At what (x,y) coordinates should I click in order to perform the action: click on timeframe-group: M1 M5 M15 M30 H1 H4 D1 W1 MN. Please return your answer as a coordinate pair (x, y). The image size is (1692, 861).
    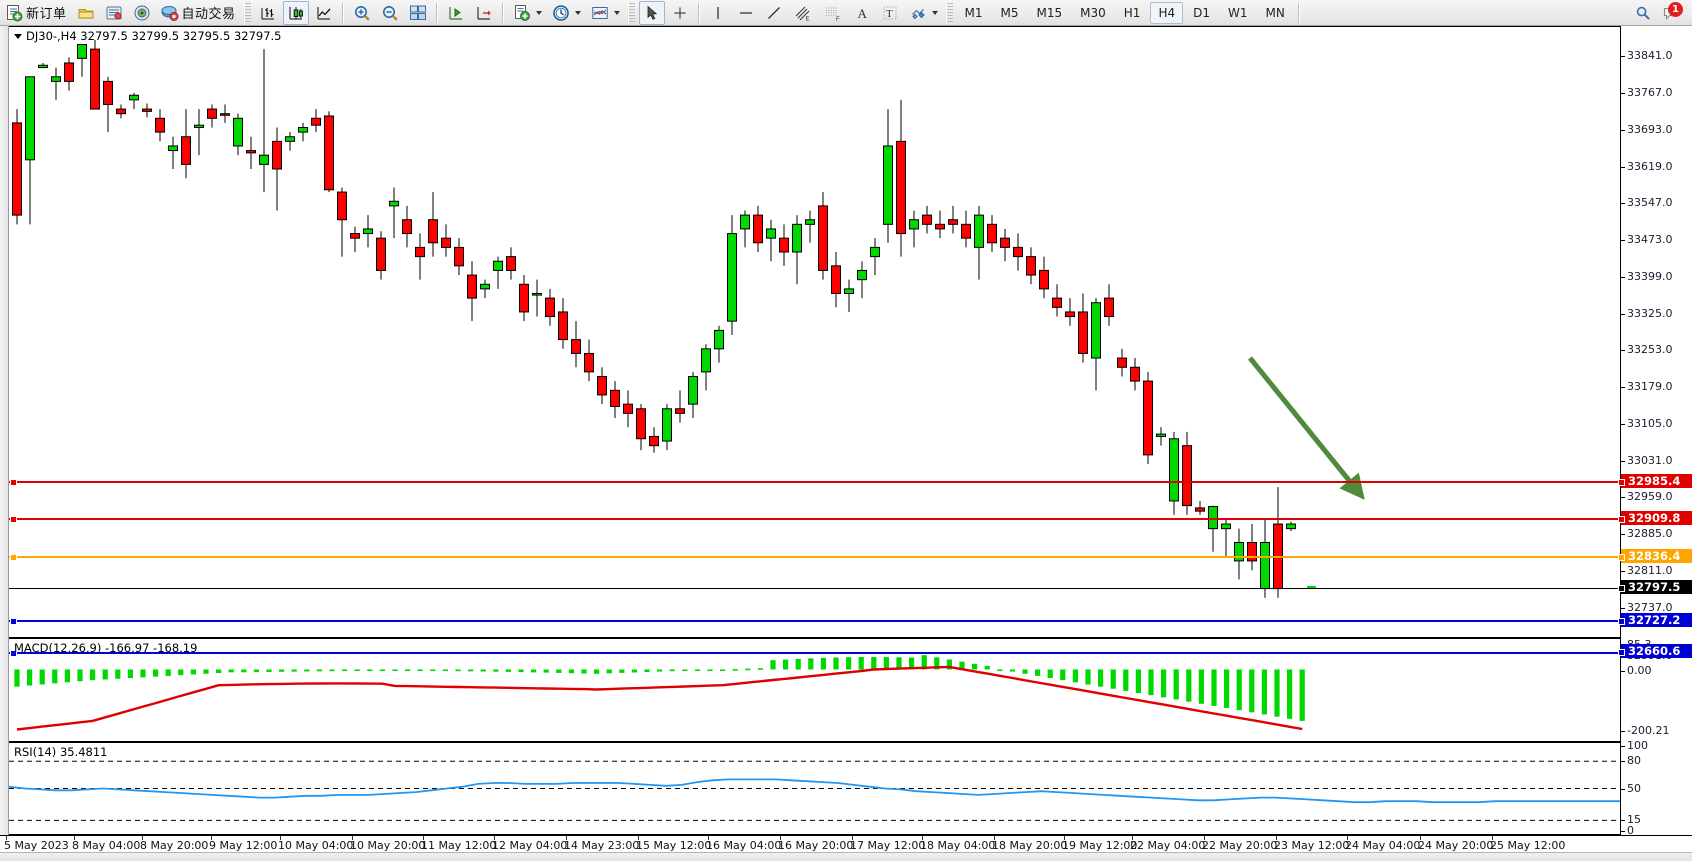
    Looking at the image, I should click on (1125, 12).